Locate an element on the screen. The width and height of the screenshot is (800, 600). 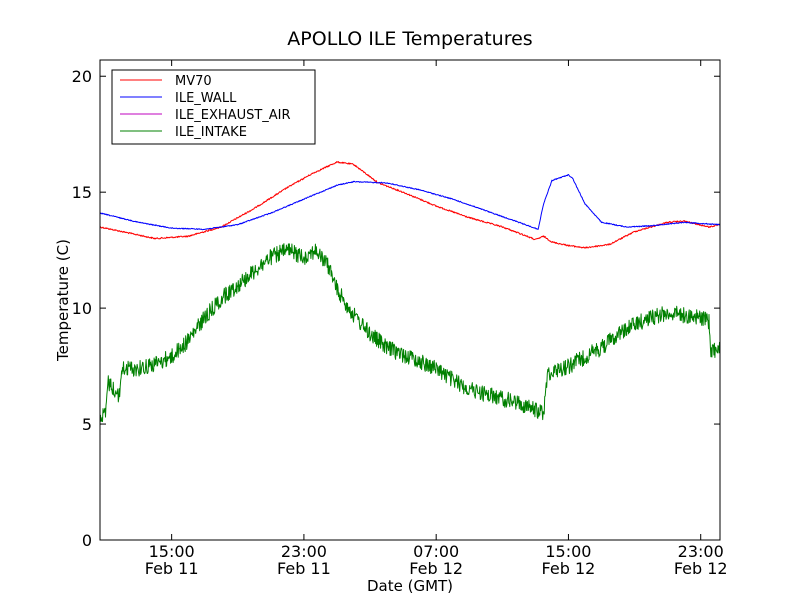
legend: MV70 ILE_WALL ILE_EXHAUST_AIR ILE_INTAKE is located at coordinates (213, 107).